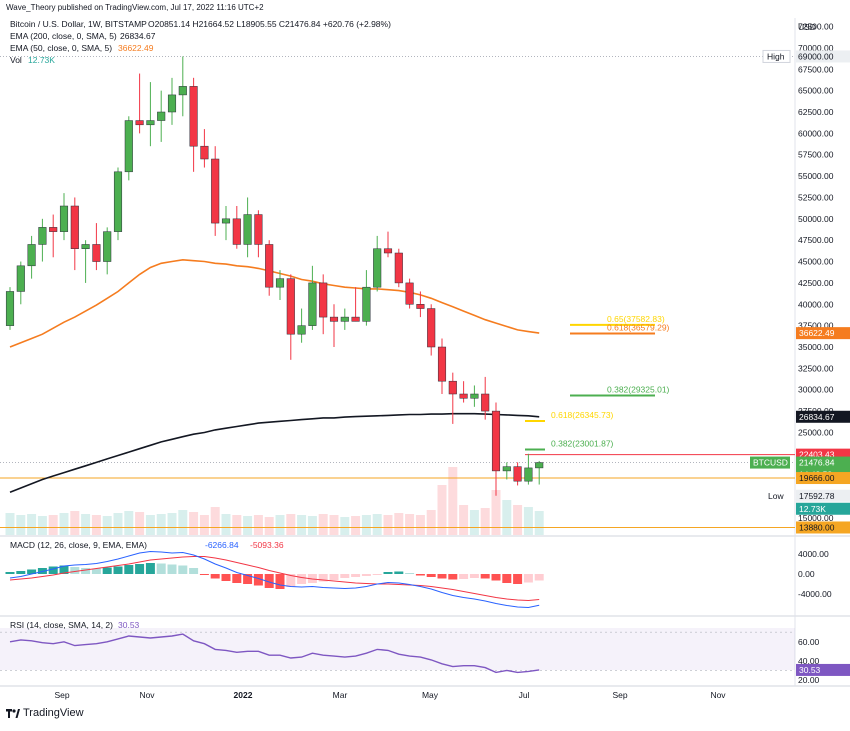 Image resolution: width=850 pixels, height=731 pixels. What do you see at coordinates (147, 695) in the screenshot?
I see `time-tick-label: Nov` at bounding box center [147, 695].